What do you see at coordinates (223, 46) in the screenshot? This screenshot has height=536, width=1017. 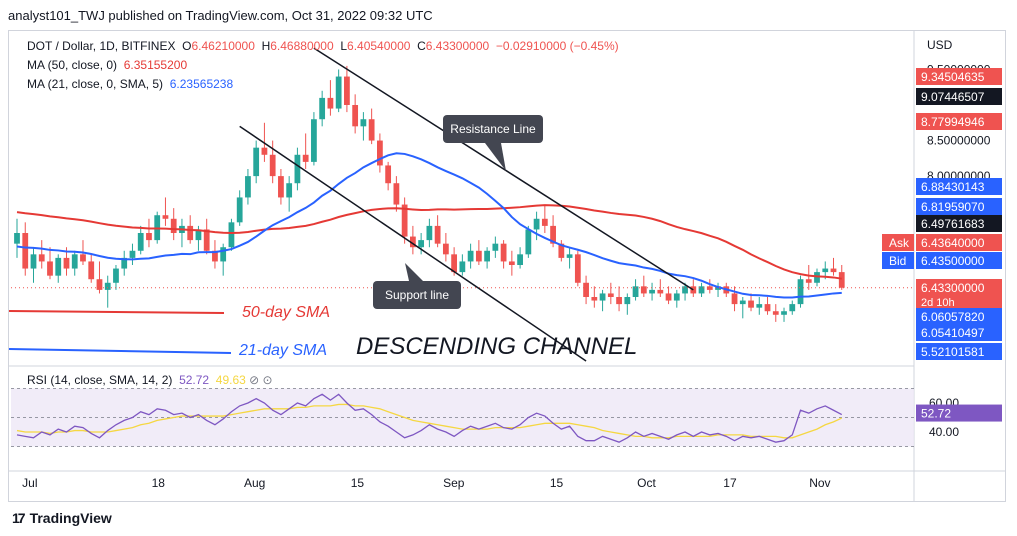 I see `legend-open: 6.46210000` at bounding box center [223, 46].